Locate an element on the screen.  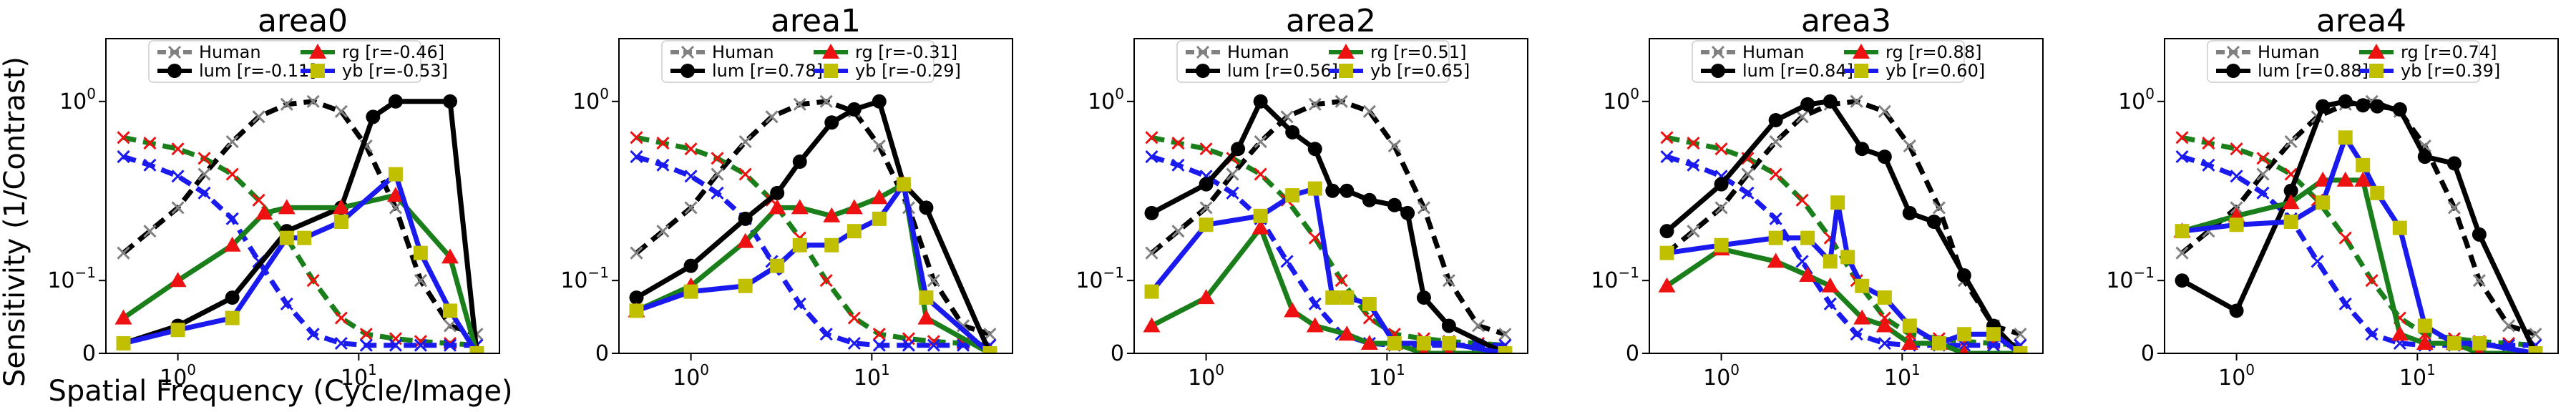
legend-entry-rg: rg [r=-0.46] is located at coordinates (372, 52).